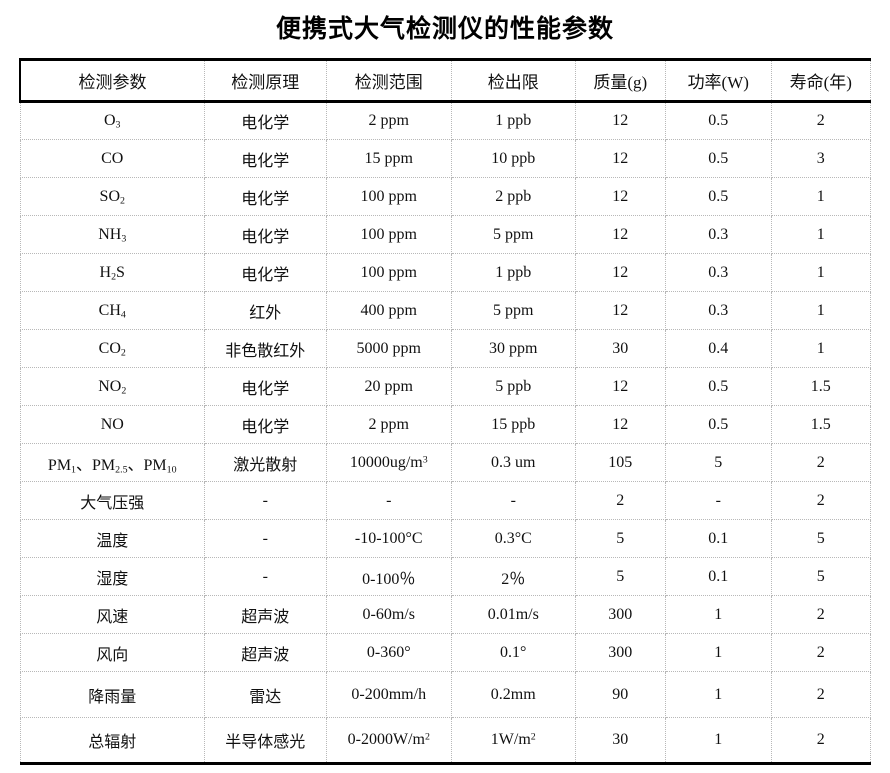 The width and height of the screenshot is (890, 773). What do you see at coordinates (513, 740) in the screenshot?
I see `table-cell: 1W/m2` at bounding box center [513, 740].